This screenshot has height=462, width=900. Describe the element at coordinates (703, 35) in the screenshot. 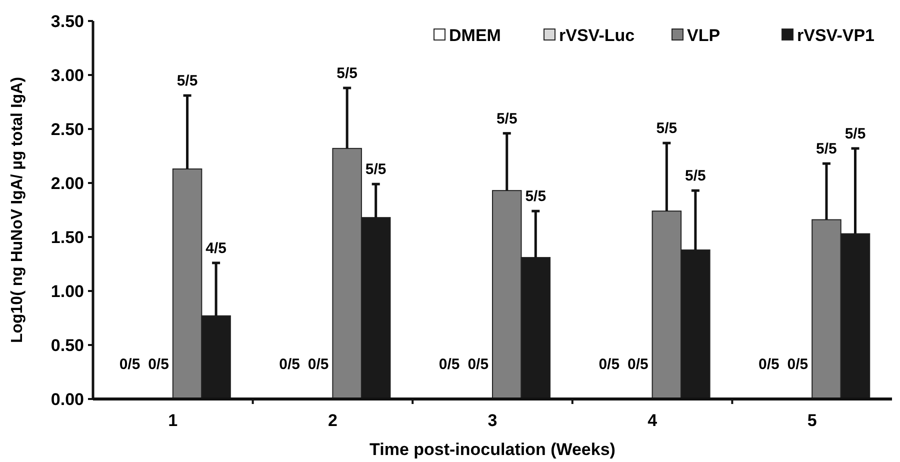

I see `legend-label: VLP` at that location.